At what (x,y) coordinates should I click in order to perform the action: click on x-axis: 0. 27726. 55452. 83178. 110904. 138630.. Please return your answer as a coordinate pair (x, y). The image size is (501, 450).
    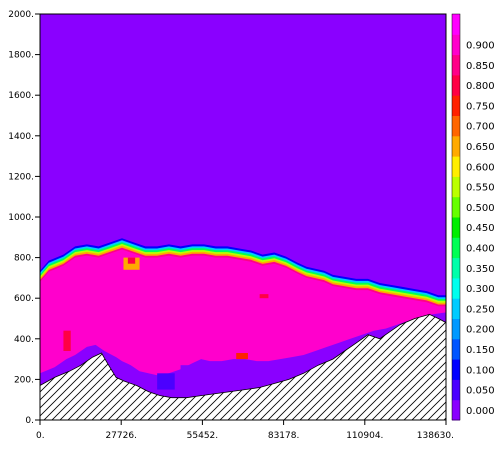
    Looking at the image, I should click on (245, 430).